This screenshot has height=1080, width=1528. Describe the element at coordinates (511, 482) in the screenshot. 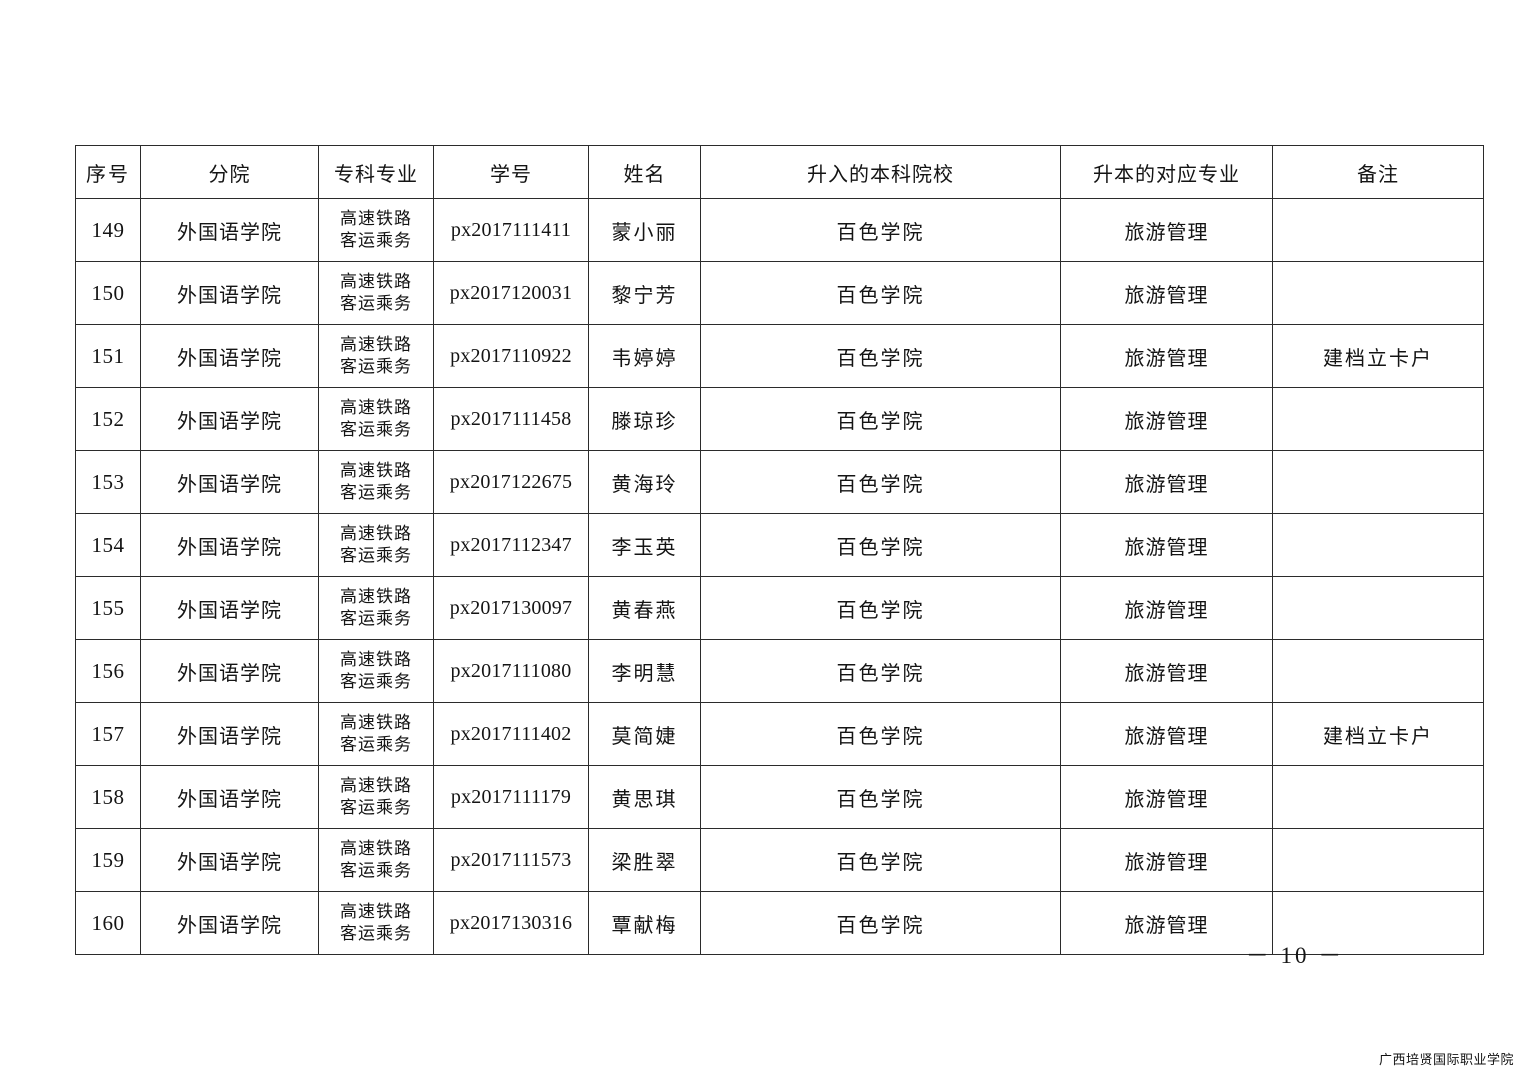

I see `cell-student-id: px2017122675` at that location.